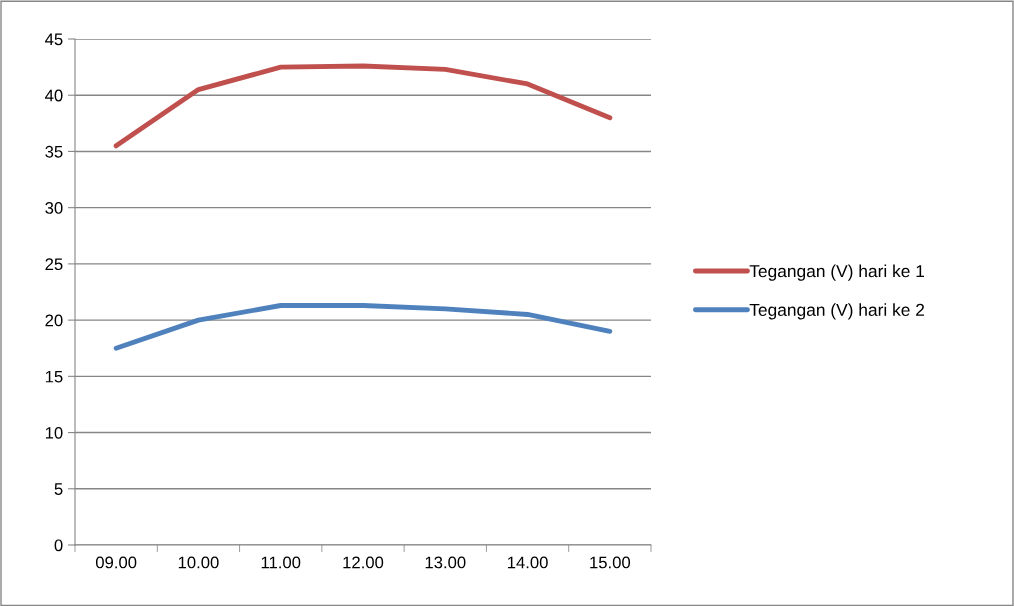  What do you see at coordinates (54, 208) in the screenshot?
I see `y-tick-label: 30` at bounding box center [54, 208].